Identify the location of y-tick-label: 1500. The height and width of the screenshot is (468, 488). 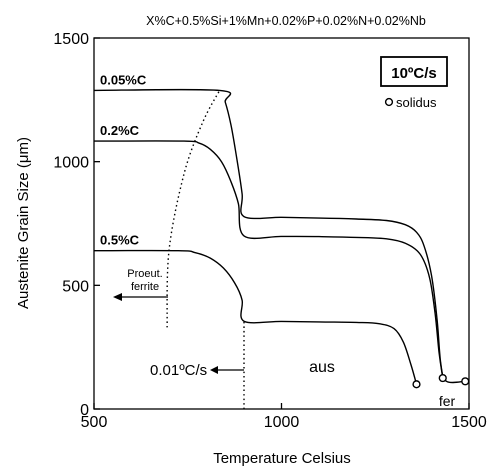
(71, 39).